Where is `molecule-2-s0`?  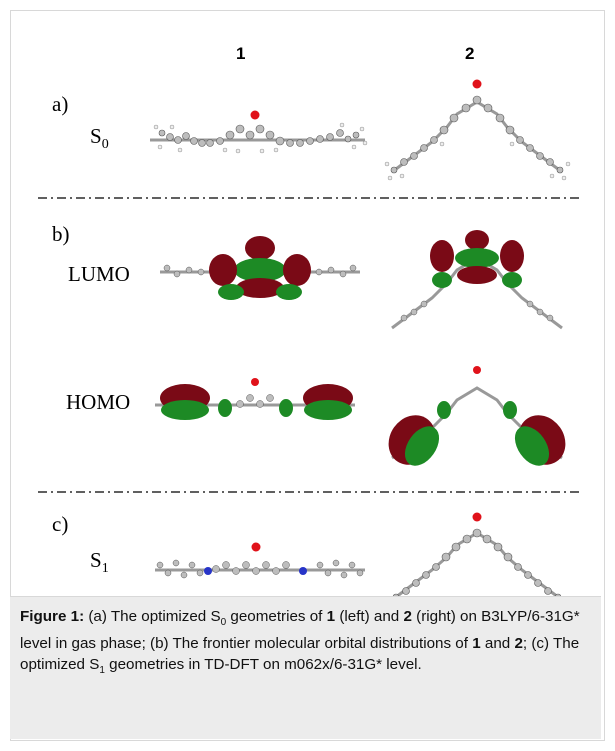 molecule-2-s0 is located at coordinates (477, 130).